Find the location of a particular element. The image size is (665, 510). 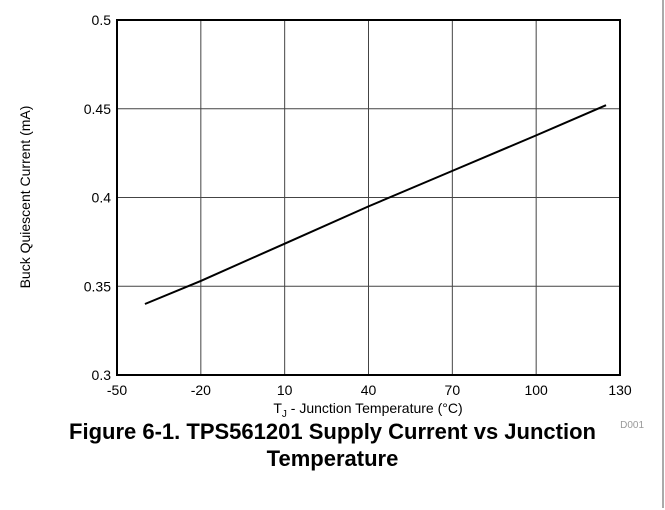

x-tick-label: 10 is located at coordinates (285, 390).